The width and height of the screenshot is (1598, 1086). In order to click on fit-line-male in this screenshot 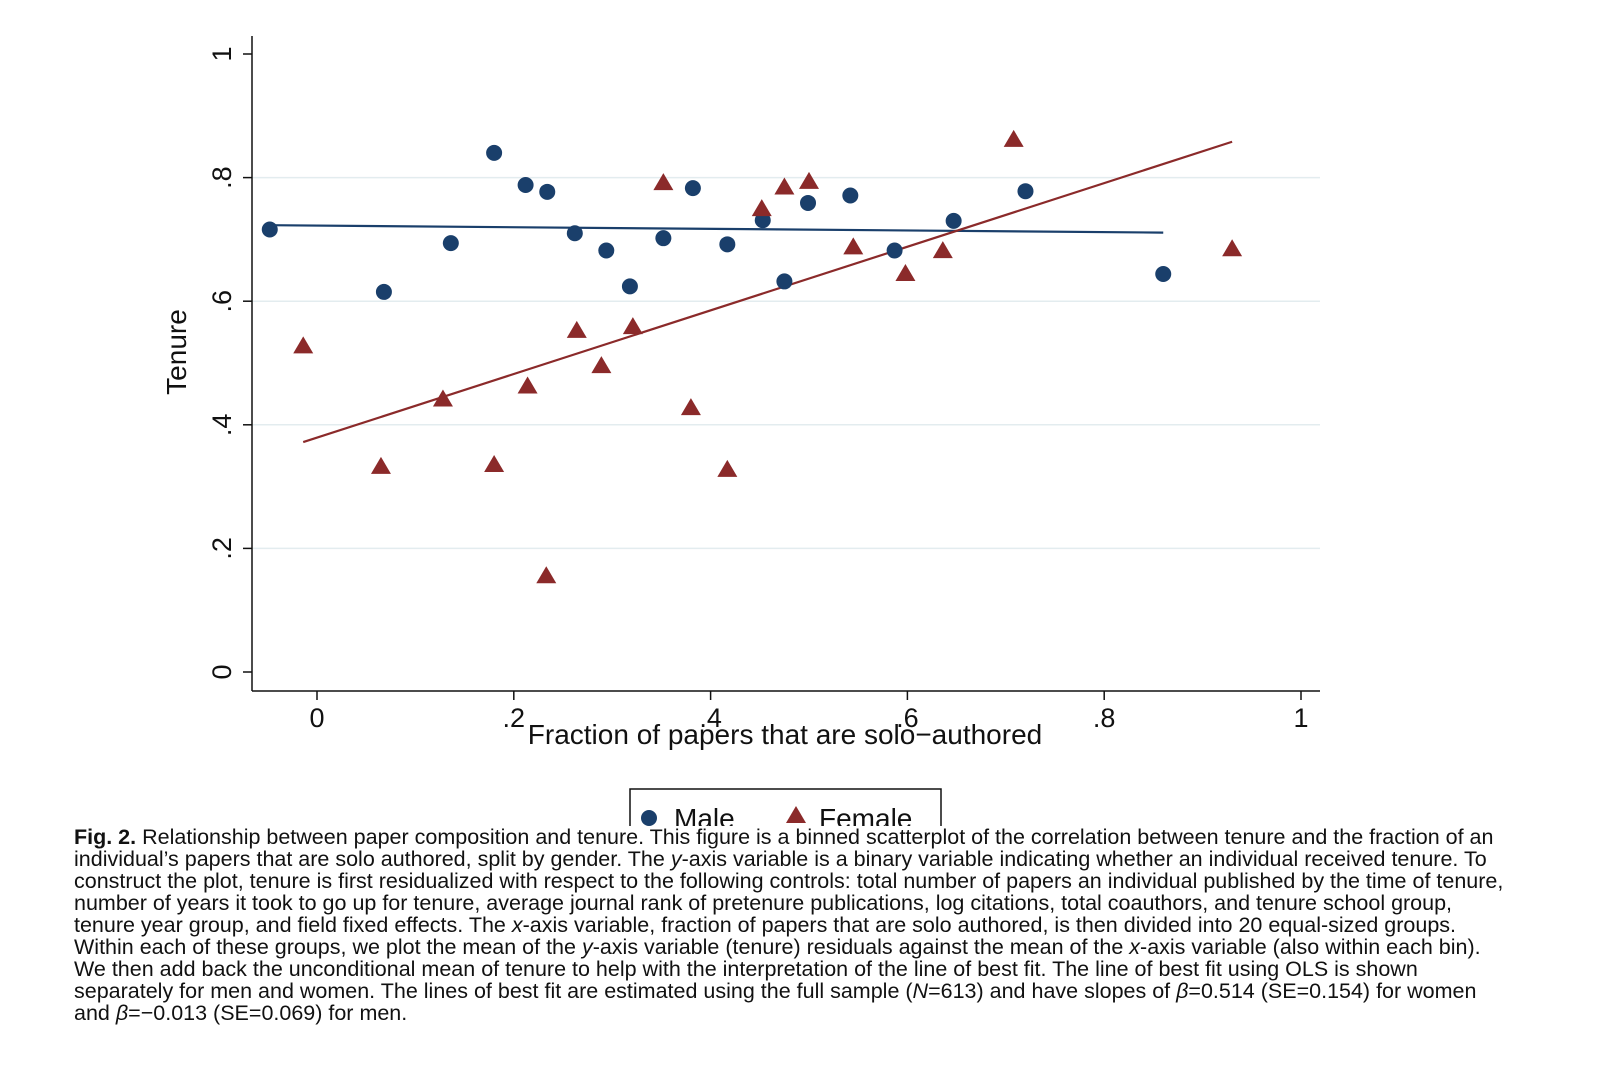, I will do `click(716, 229)`.